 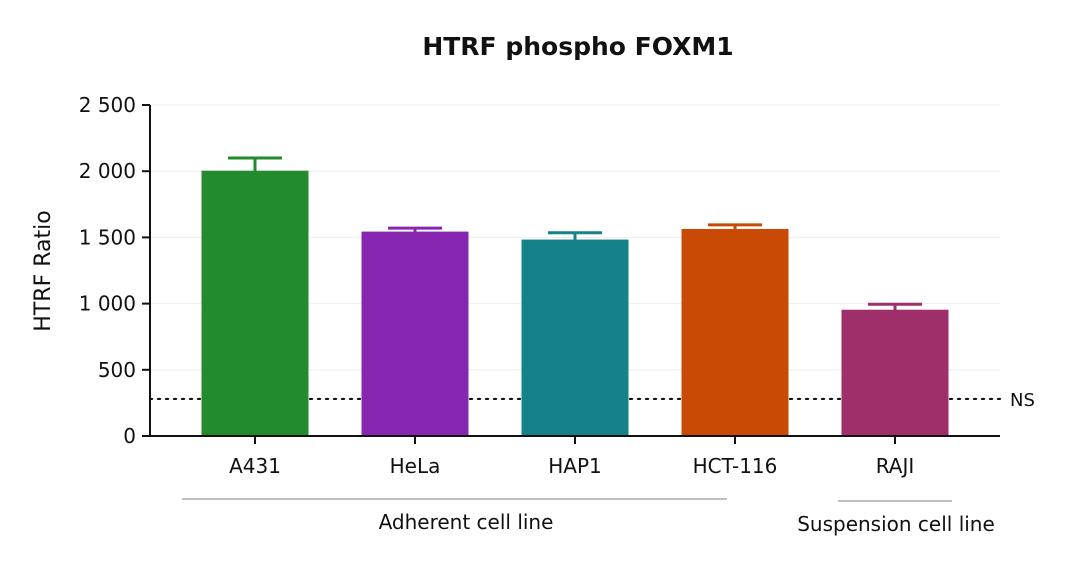 I want to click on group-label: Suspension cell line, so click(x=896, y=524).